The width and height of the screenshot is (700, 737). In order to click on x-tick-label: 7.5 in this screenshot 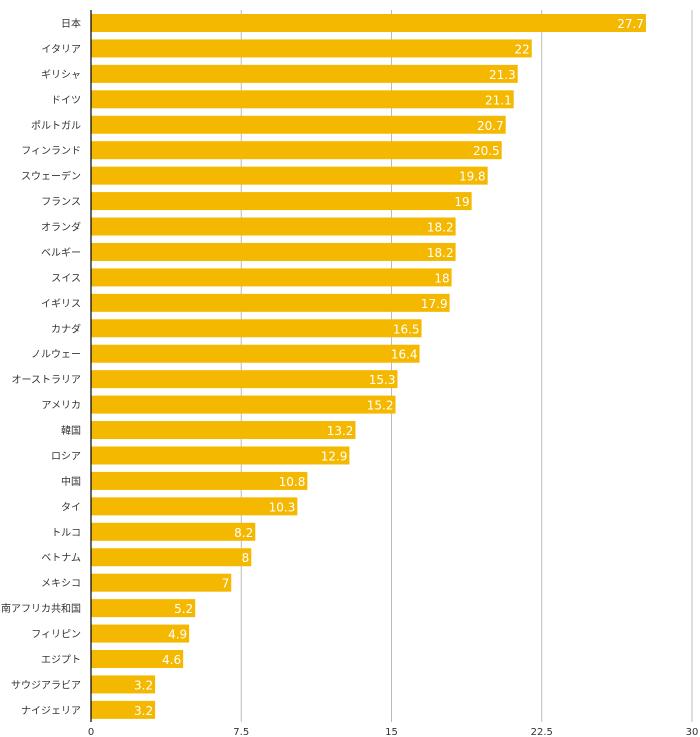, I will do `click(241, 732)`.